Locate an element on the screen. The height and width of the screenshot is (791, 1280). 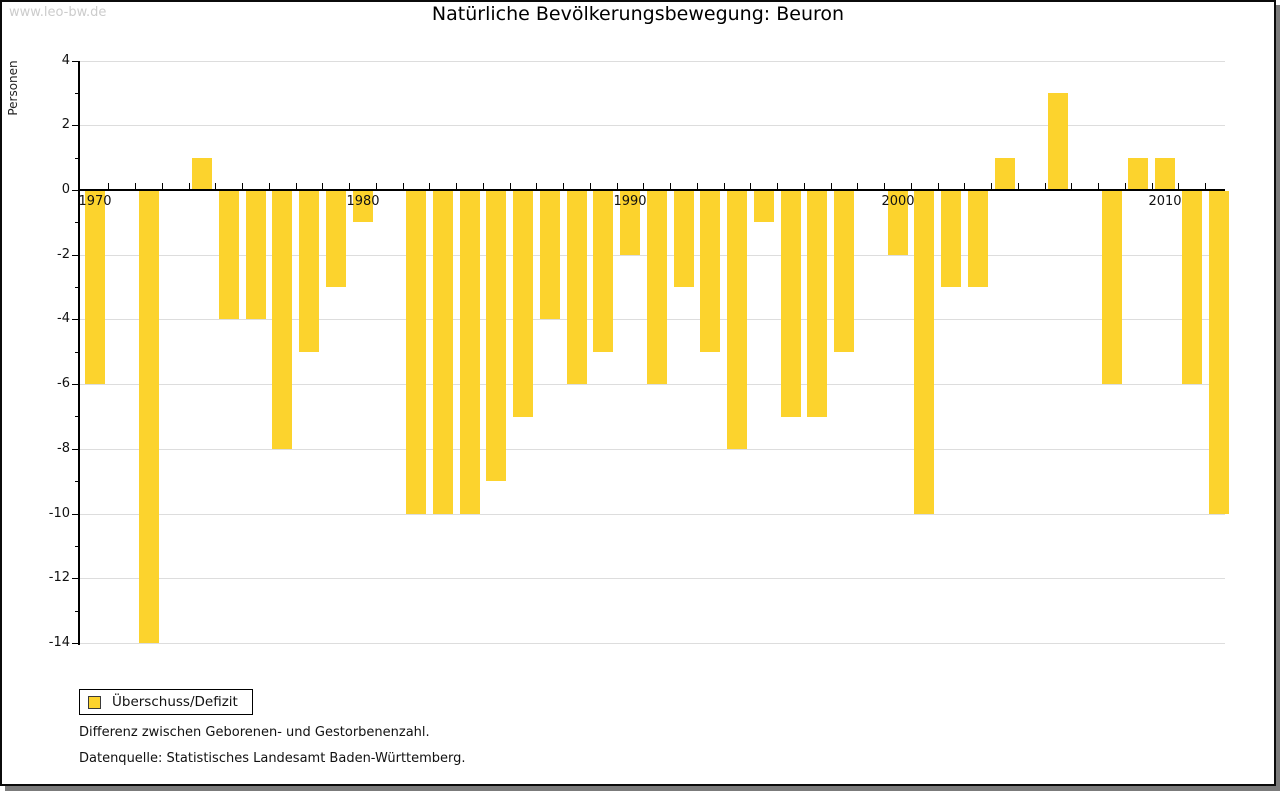
x-tick-1987 is located at coordinates (564, 186).